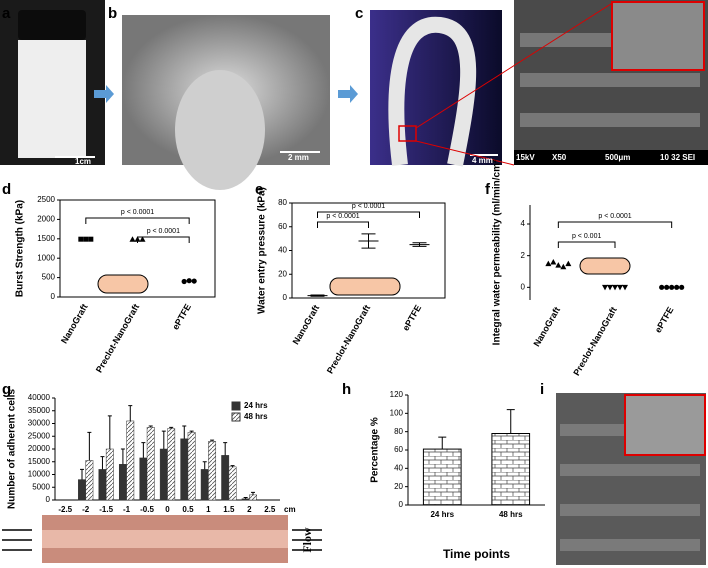 The height and width of the screenshot is (568, 708). What do you see at coordinates (12, 449) in the screenshot?
I see `y-axis-label: Number of adherent cells` at bounding box center [12, 449].